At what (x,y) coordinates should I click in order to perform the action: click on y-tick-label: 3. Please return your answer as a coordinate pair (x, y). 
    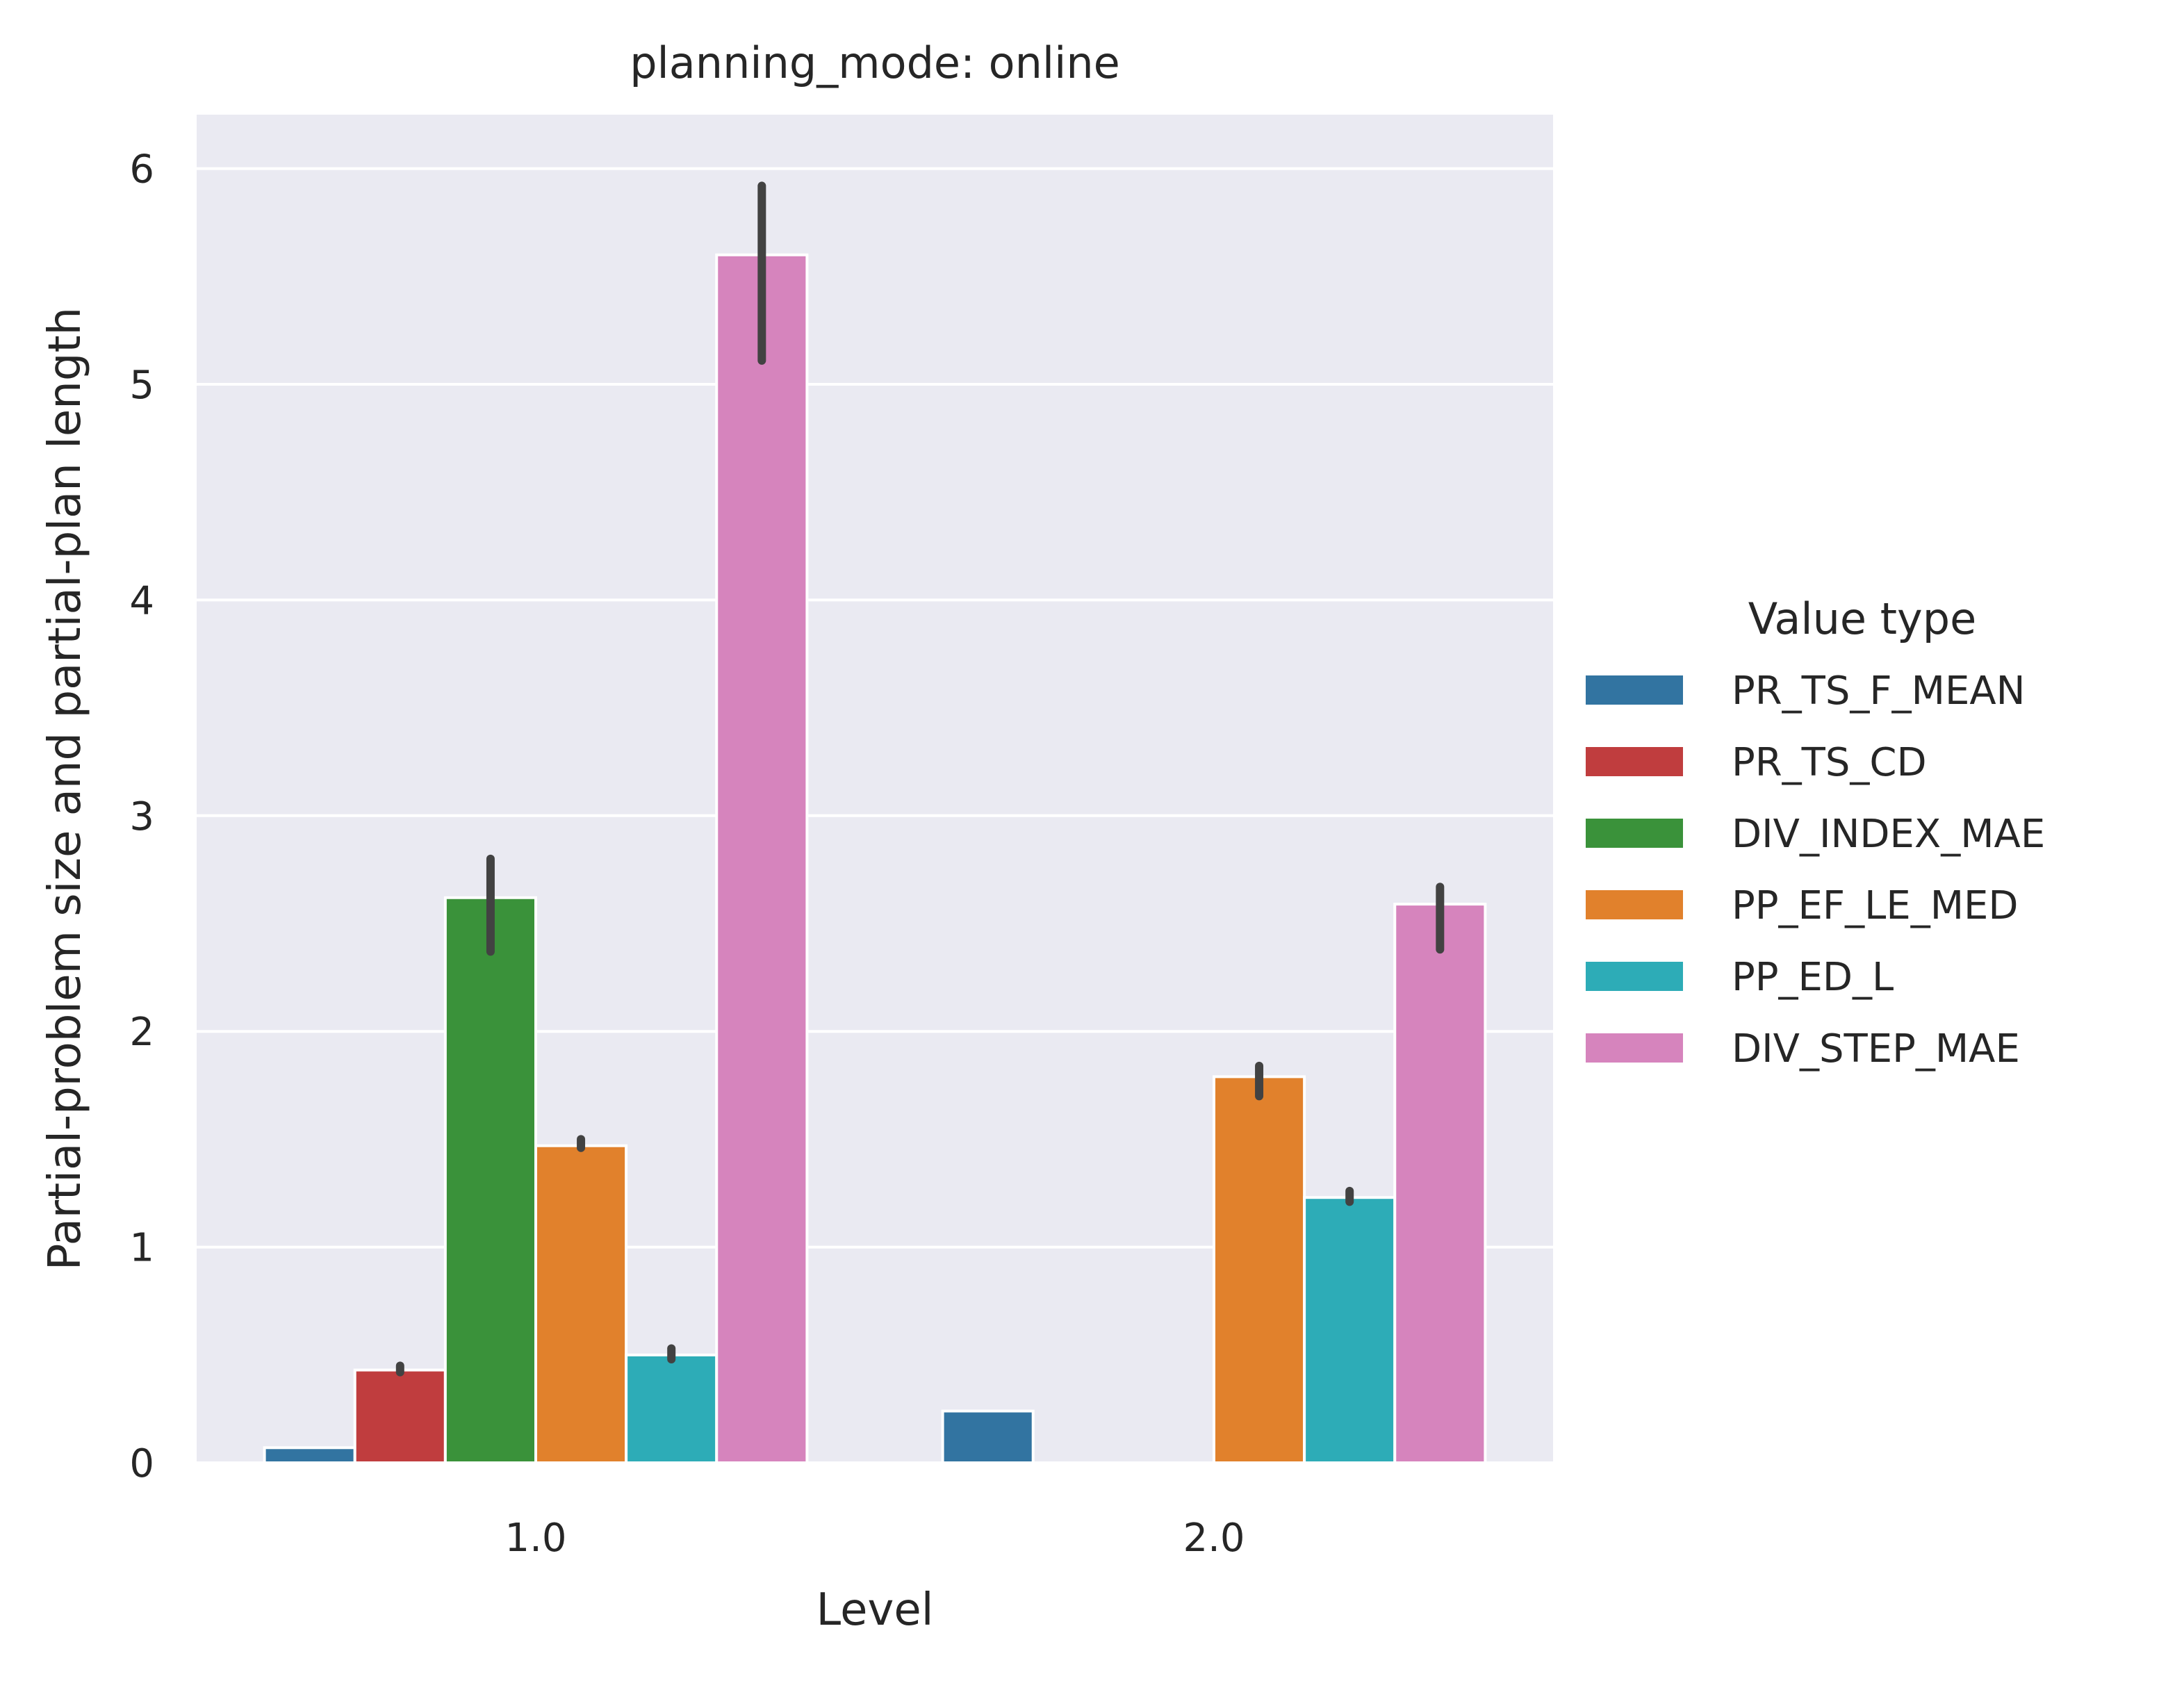
    Looking at the image, I should click on (141, 817).